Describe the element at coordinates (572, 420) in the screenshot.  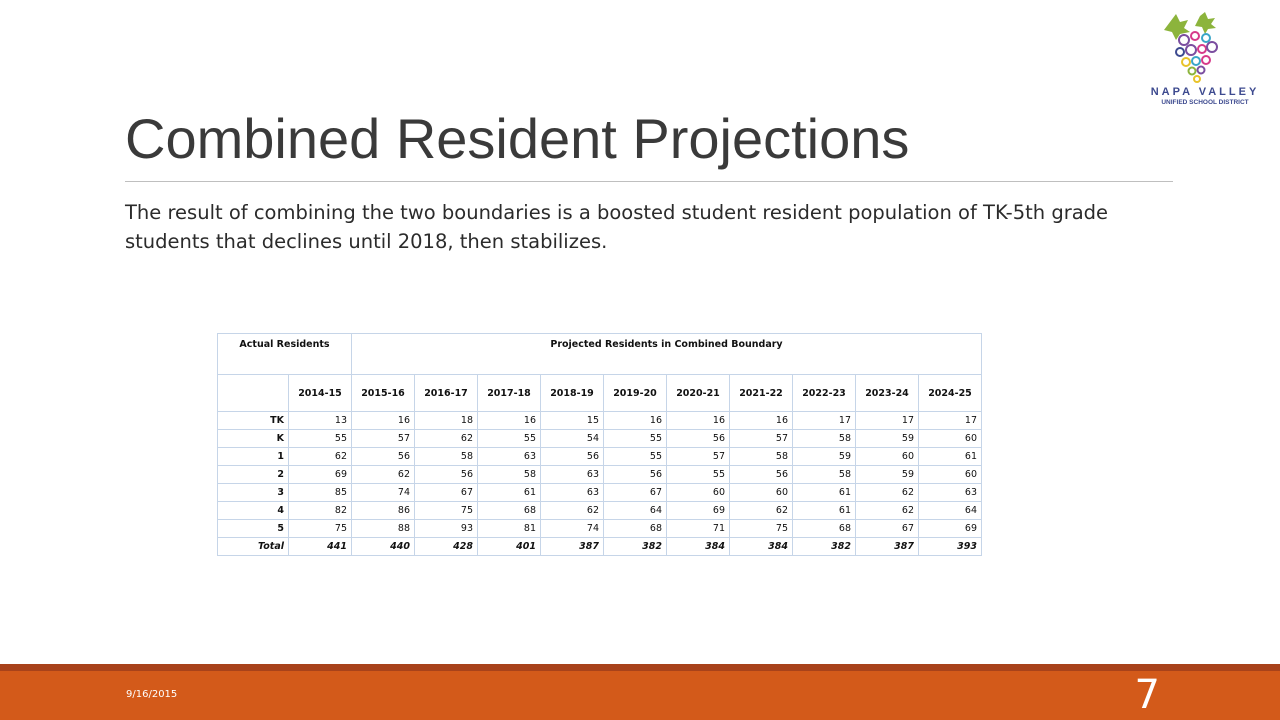
I see `table-cell: 15` at that location.